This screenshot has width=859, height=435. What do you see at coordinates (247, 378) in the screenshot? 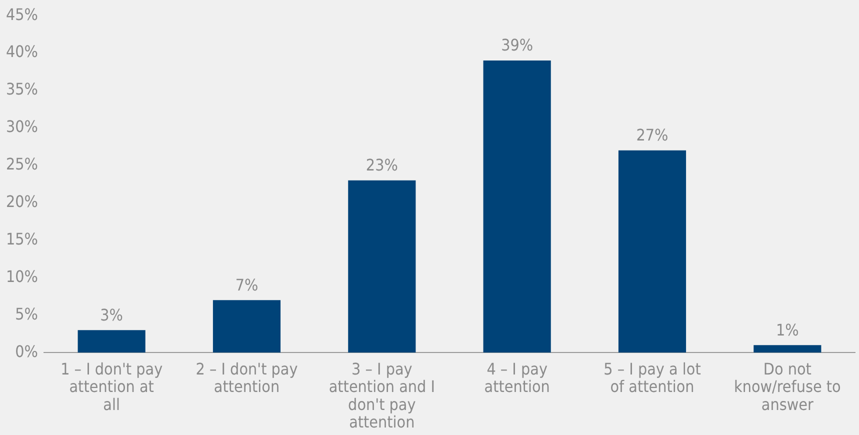
I see `x-tick-label: 2 – I don't pay attention` at bounding box center [247, 378].